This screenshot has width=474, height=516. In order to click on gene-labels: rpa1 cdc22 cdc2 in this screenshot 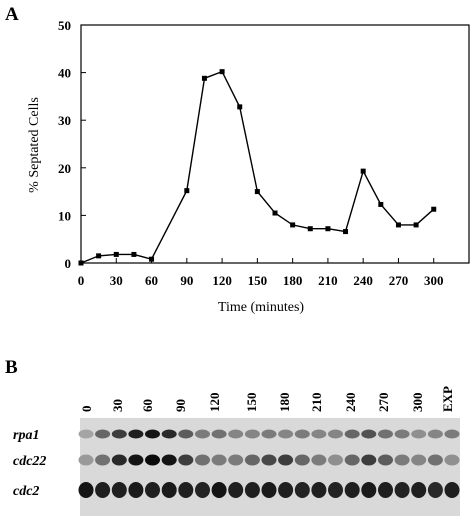, I will do `click(29, 463)`.